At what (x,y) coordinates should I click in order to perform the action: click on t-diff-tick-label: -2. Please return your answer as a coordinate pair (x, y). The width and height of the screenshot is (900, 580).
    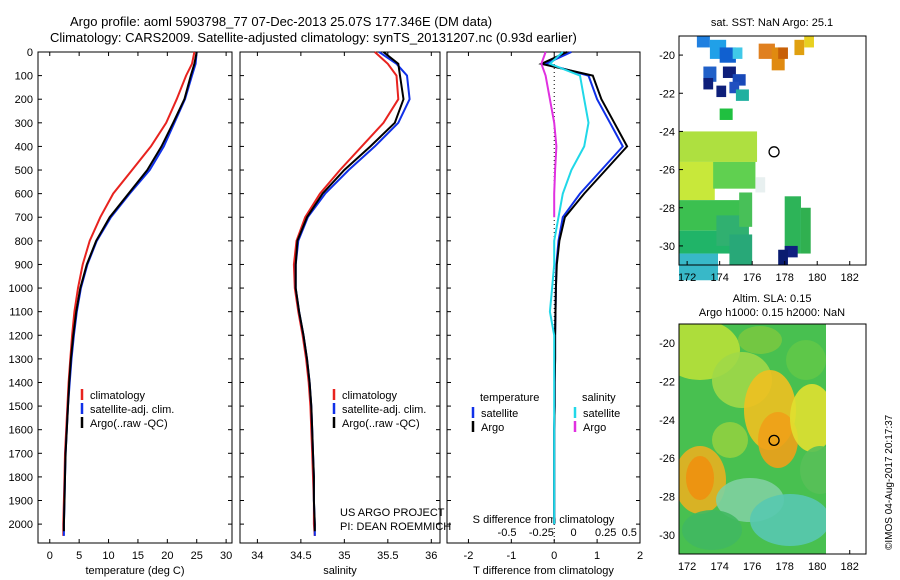
    Looking at the image, I should click on (469, 556).